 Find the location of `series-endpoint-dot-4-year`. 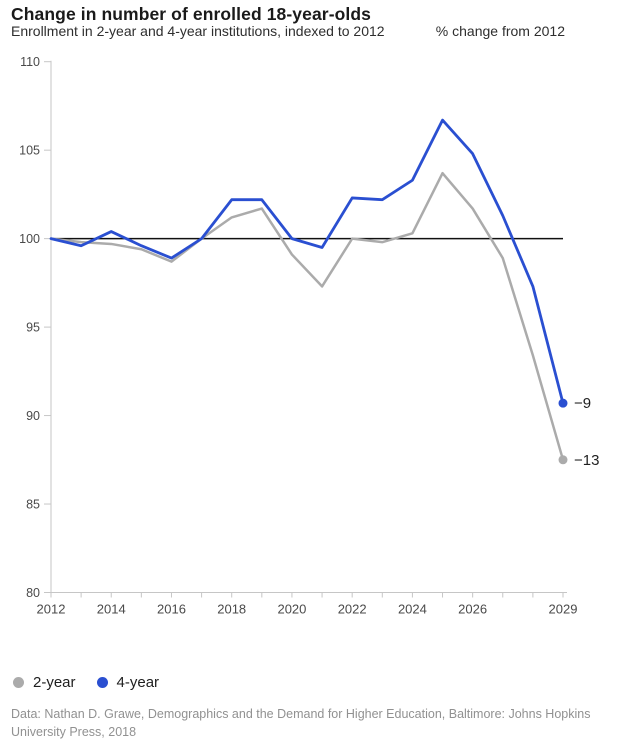

series-endpoint-dot-4-year is located at coordinates (563, 403).